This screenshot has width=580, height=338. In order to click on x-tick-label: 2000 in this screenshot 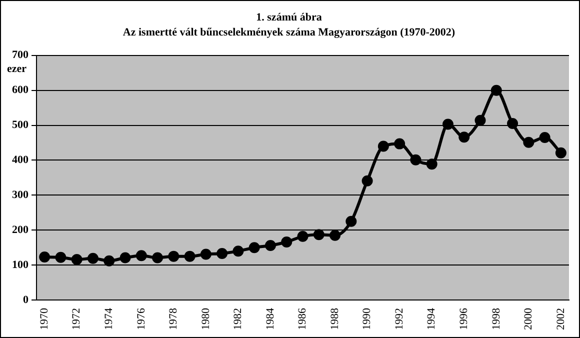, I will do `click(528, 319)`.